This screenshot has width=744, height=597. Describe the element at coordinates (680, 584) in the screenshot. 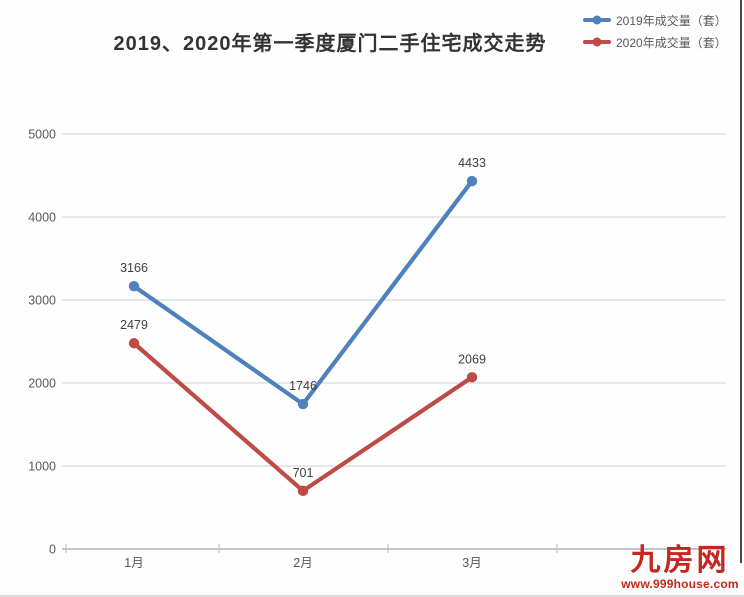

I see `site-logo-url: www.999house.com` at that location.